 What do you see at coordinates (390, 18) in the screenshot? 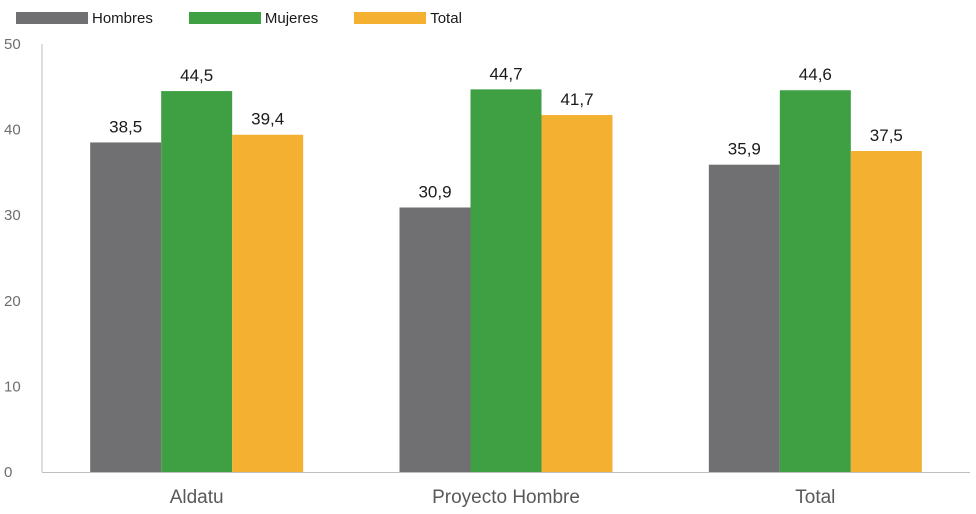
I see `legend-swatch-total` at bounding box center [390, 18].